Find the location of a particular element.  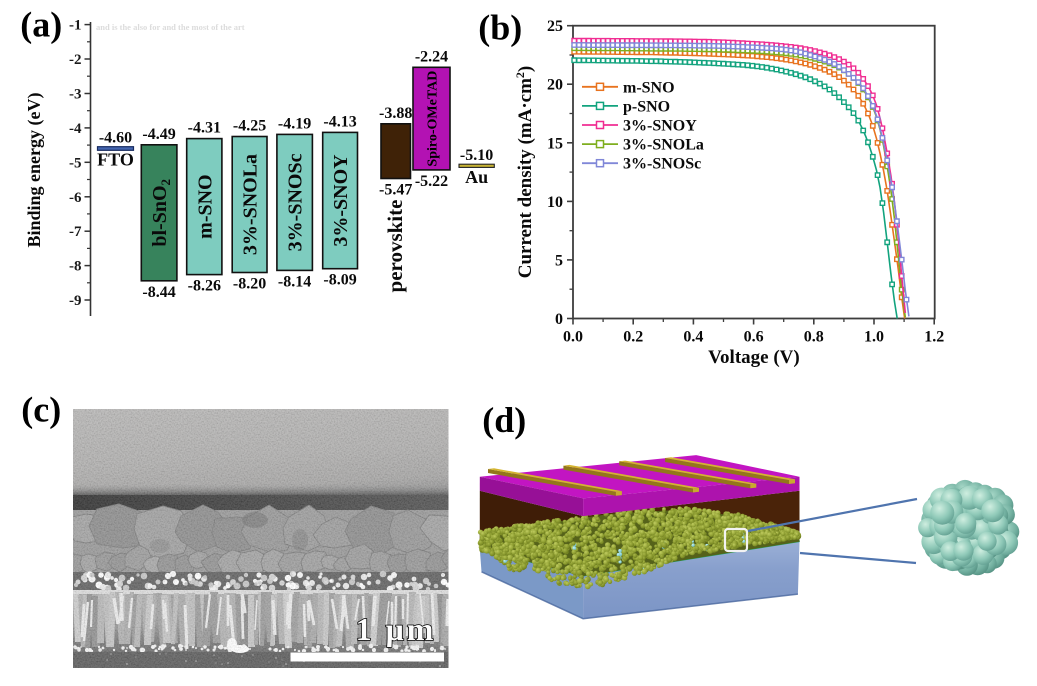

svg-text: -5.47 is located at coordinates (395, 190).